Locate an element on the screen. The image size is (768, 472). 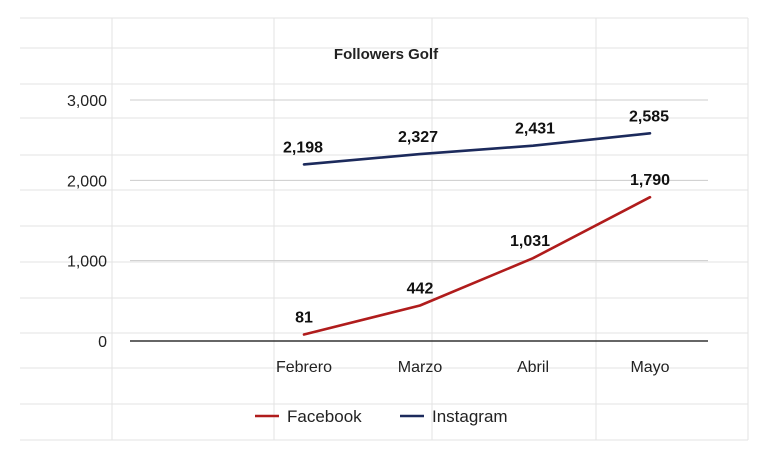
y-tick-label: 2,000 is located at coordinates (87, 181).